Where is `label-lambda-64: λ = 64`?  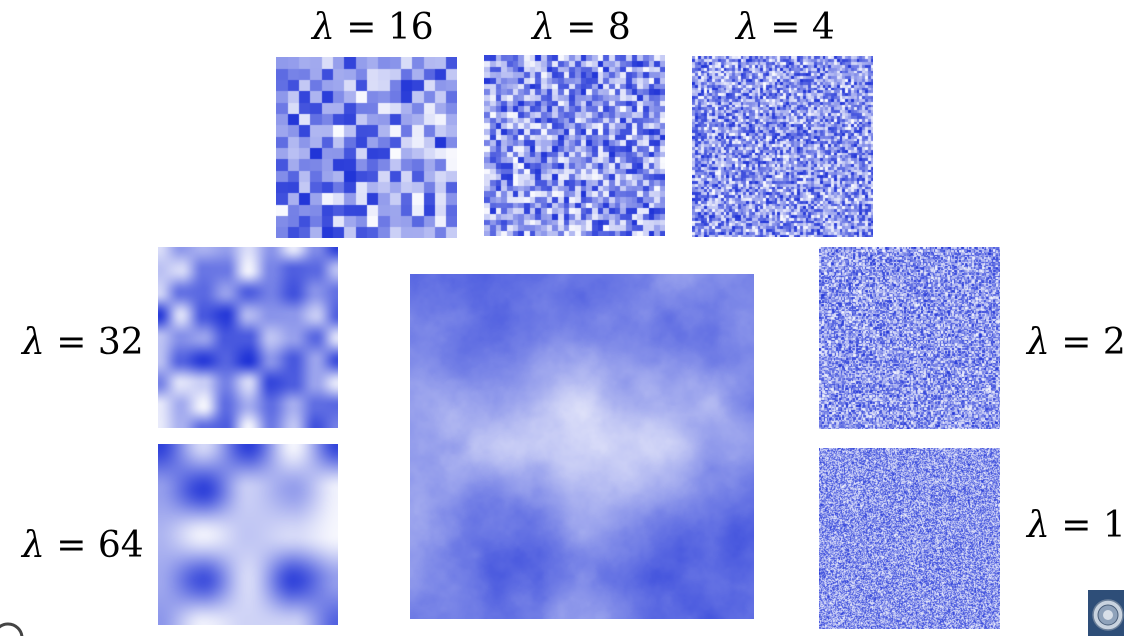 label-lambda-64: λ = 64 is located at coordinates (83, 545).